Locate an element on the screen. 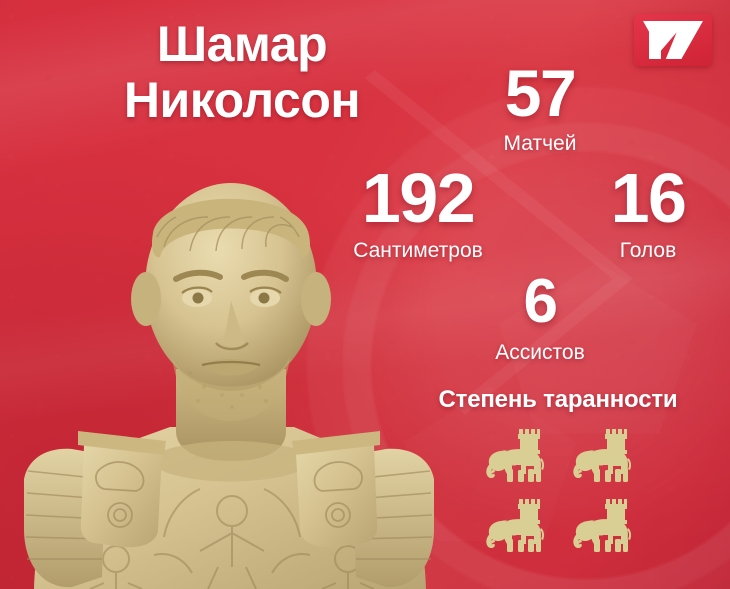 The height and width of the screenshot is (589, 730). stat-height: 192 Сантиметров is located at coordinates (418, 211).